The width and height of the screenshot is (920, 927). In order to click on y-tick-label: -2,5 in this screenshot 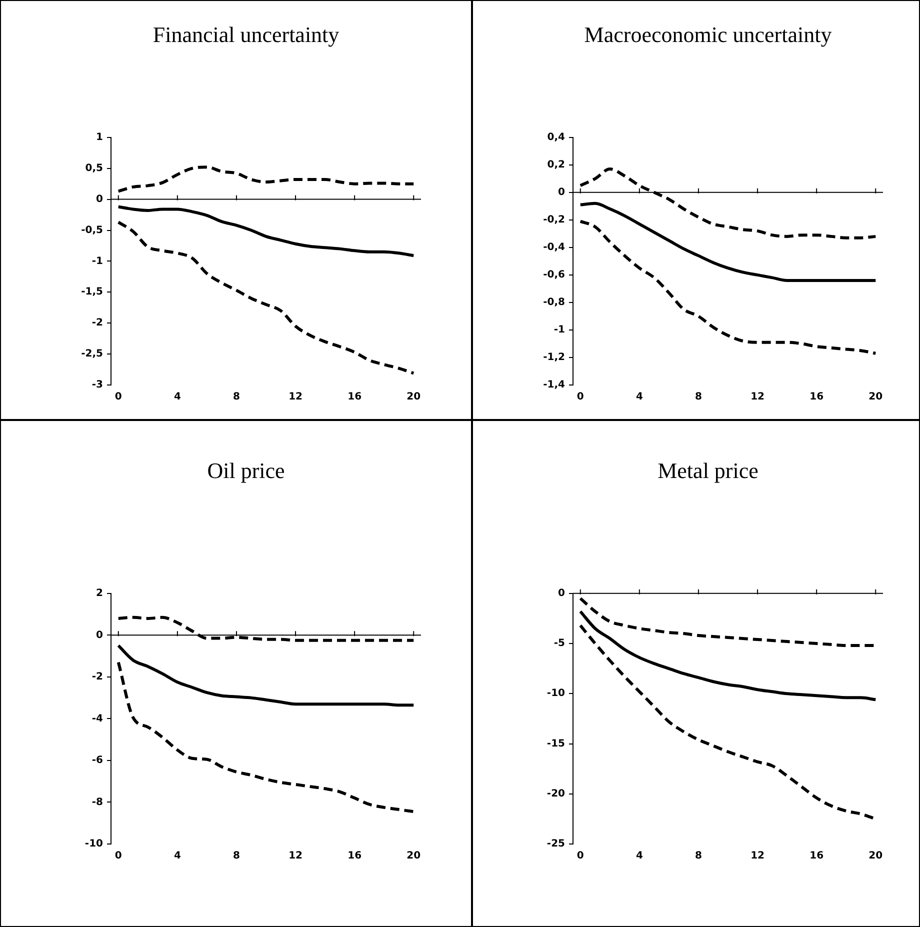, I will do `click(92, 354)`.